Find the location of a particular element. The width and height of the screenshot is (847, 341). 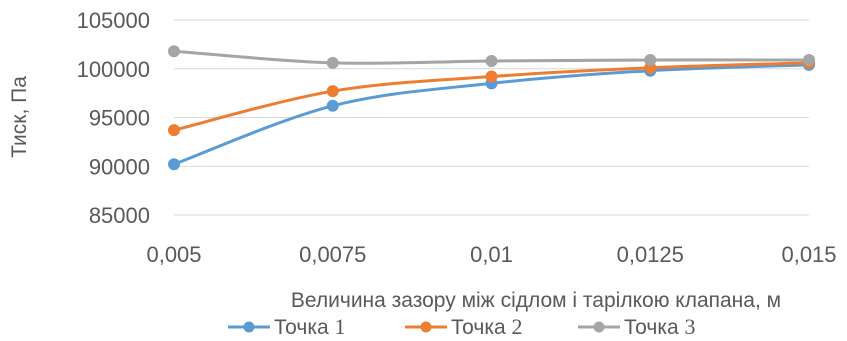

legend: Точка 1 Точка 2 Точка 3 is located at coordinates (462, 326).